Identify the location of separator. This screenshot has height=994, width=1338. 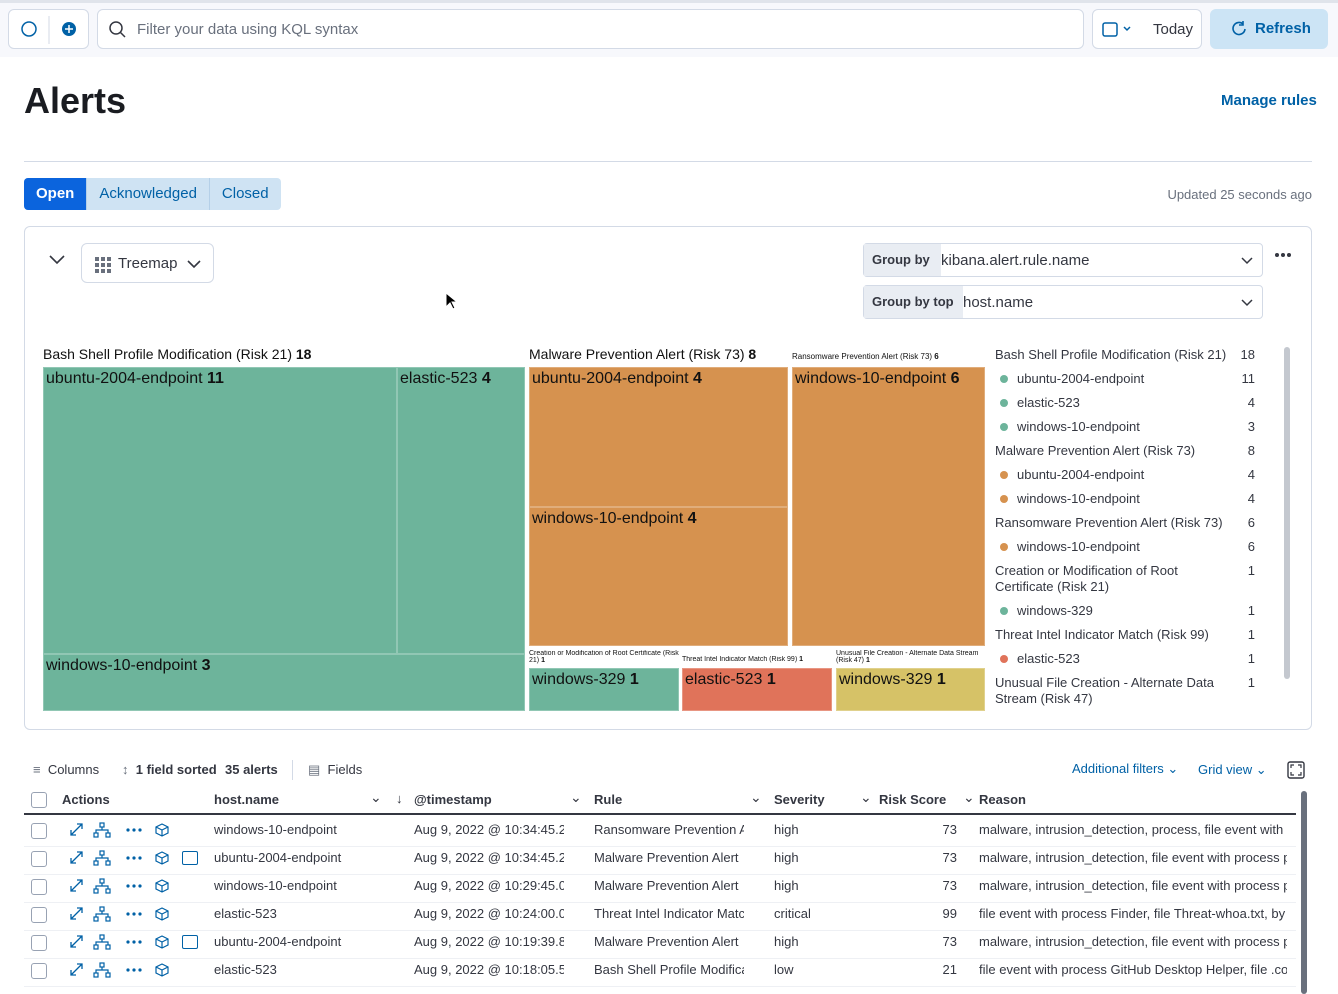
(292, 770).